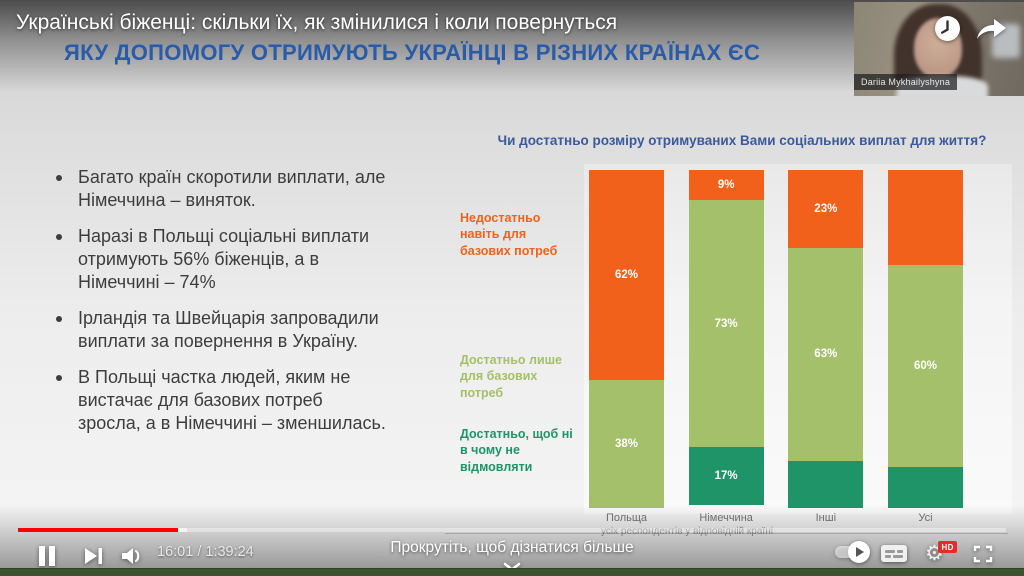 The width and height of the screenshot is (1024, 576). I want to click on bar-value-label: 23%, so click(826, 208).